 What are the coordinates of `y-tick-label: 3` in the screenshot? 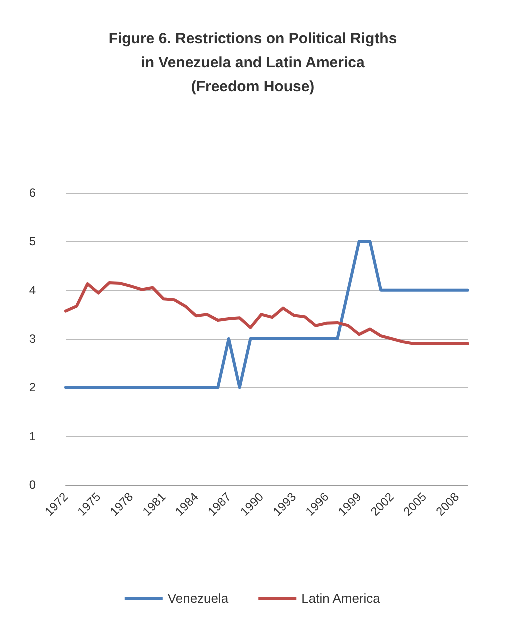 It's located at (32, 339).